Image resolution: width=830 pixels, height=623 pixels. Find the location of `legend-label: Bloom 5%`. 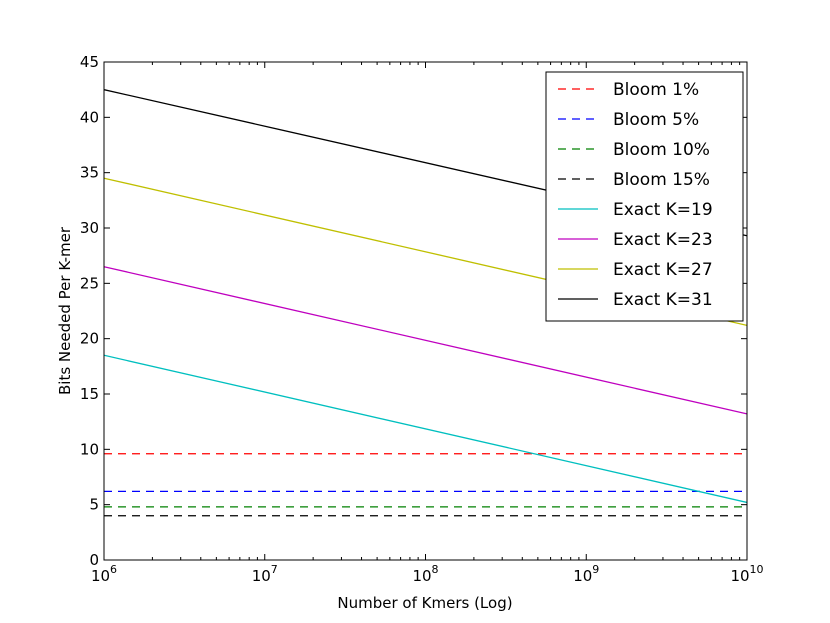

legend-label: Bloom 5% is located at coordinates (656, 120).